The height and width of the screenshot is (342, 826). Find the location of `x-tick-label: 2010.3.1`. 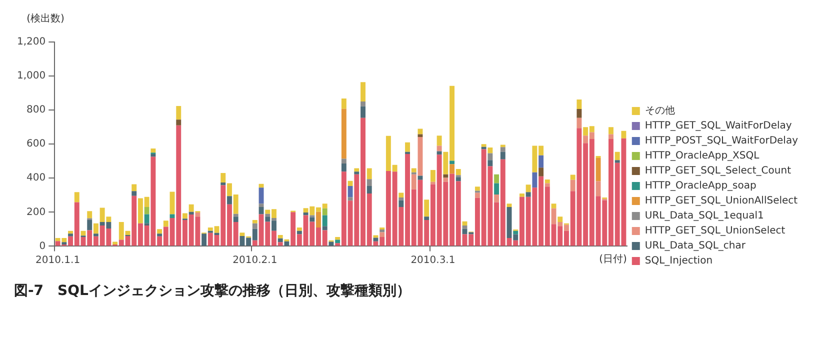

x-tick-label: 2010.3.1 is located at coordinates (433, 260).